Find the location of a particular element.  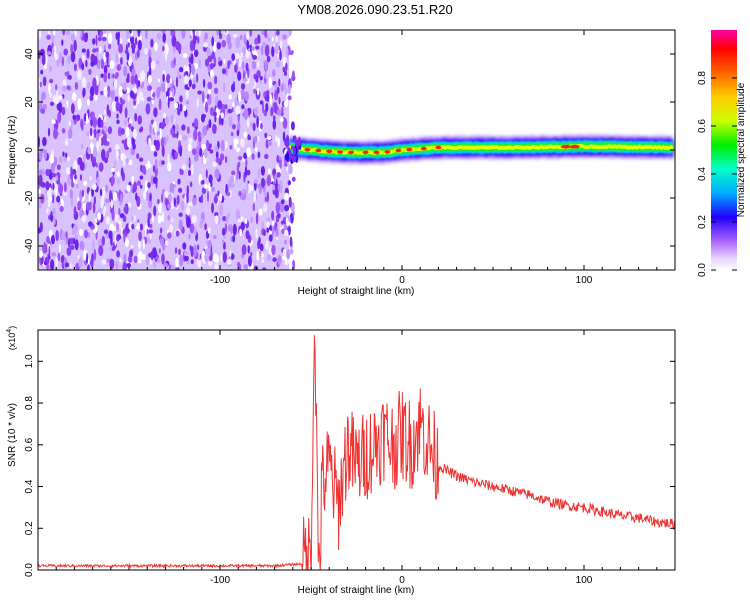

band-edge-speck is located at coordinates (291, 155).